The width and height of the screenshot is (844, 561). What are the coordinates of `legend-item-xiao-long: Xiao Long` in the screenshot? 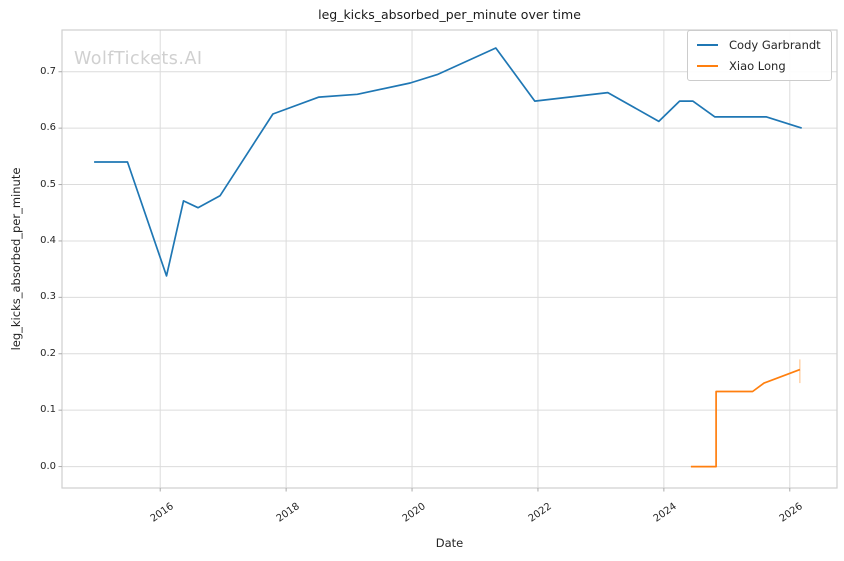 It's located at (759, 66).